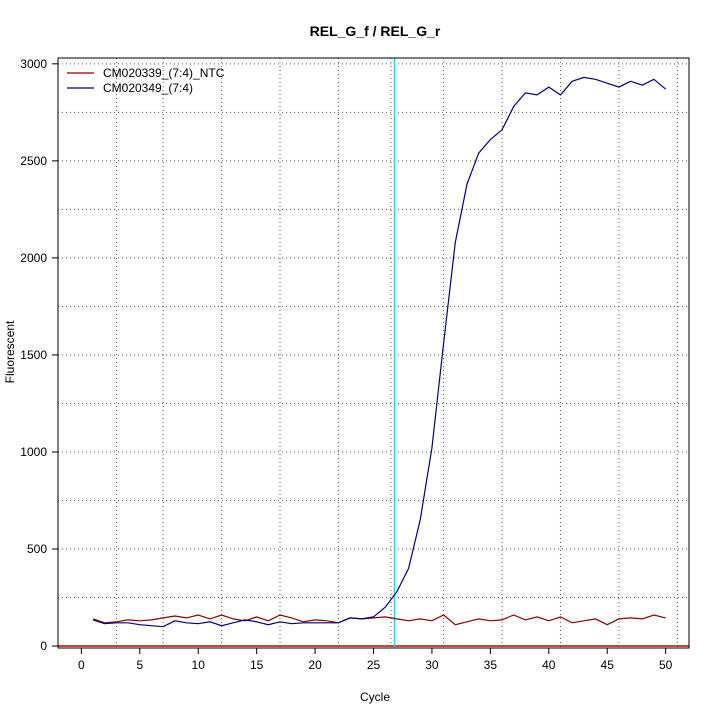 The width and height of the screenshot is (720, 720). What do you see at coordinates (33, 161) in the screenshot?
I see `y-tick-label: 2500` at bounding box center [33, 161].